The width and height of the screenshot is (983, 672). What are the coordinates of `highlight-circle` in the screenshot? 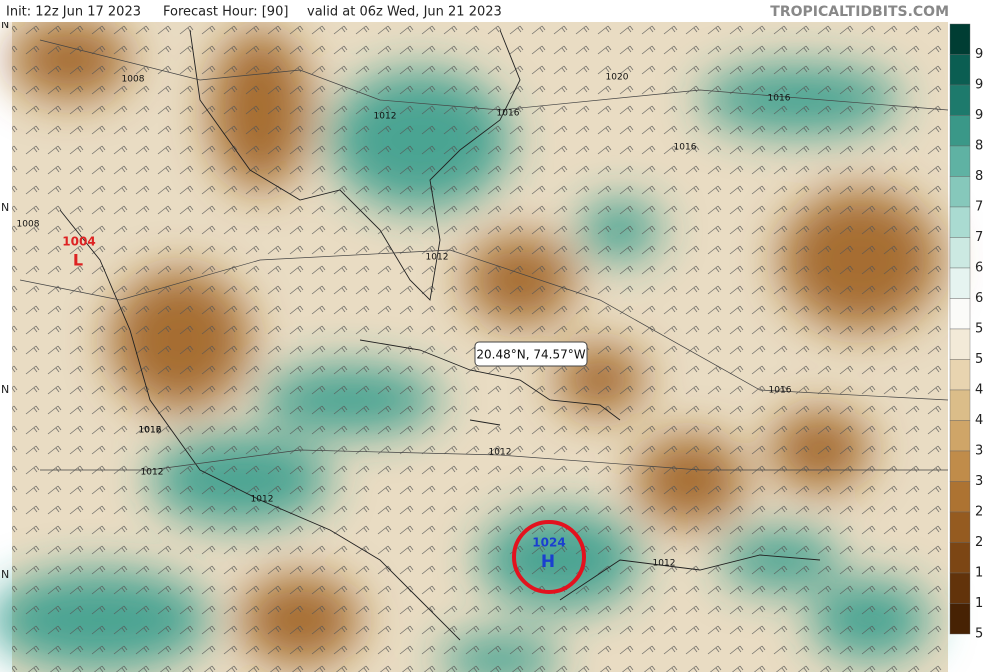 It's located at (549, 557).